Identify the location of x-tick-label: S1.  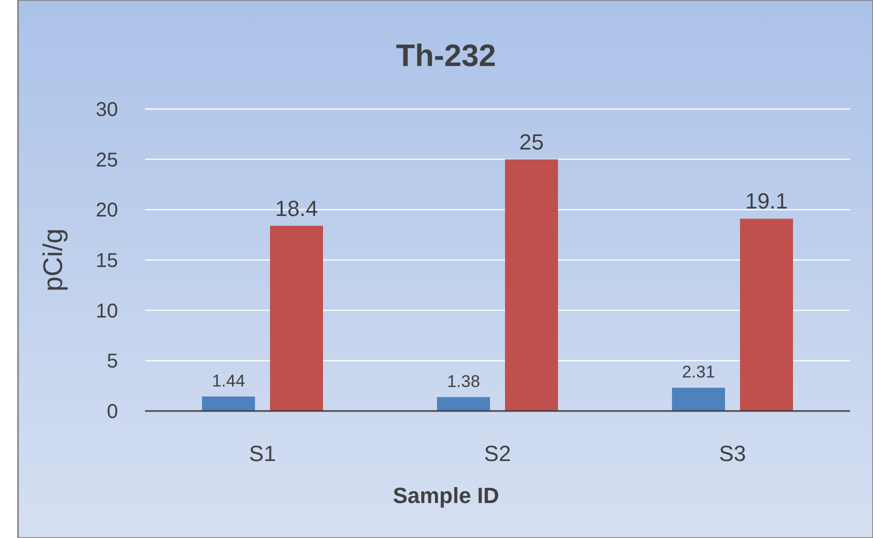
(262, 453).